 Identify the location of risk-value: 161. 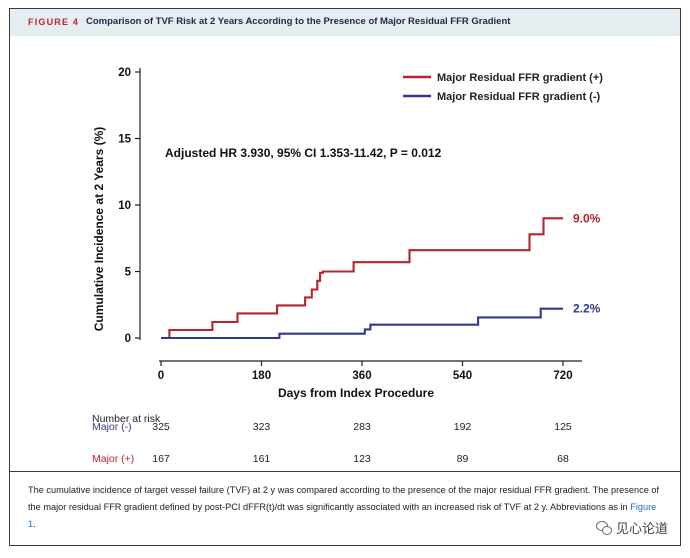
(262, 459).